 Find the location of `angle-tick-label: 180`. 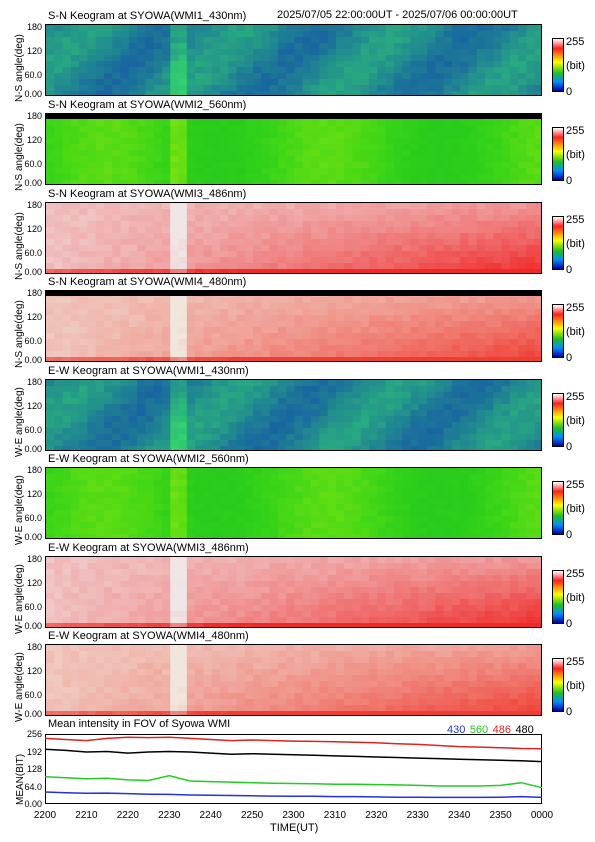

angle-tick-label: 180 is located at coordinates (34, 27).